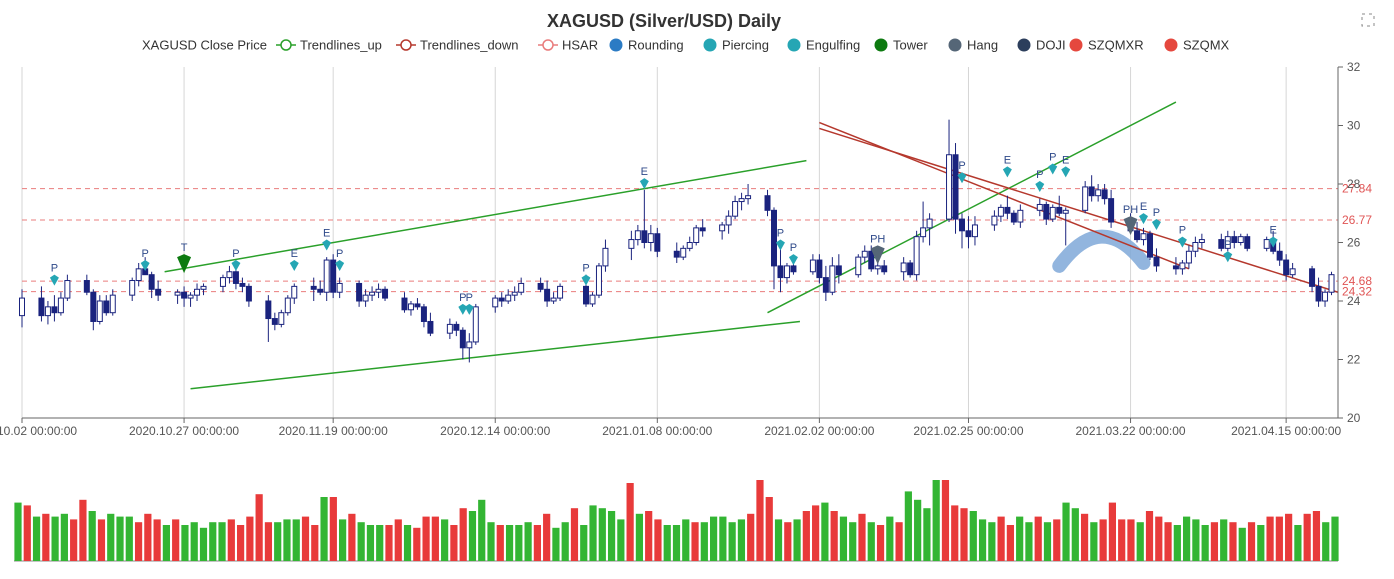  I want to click on restore-icon, so click(1368, 20).